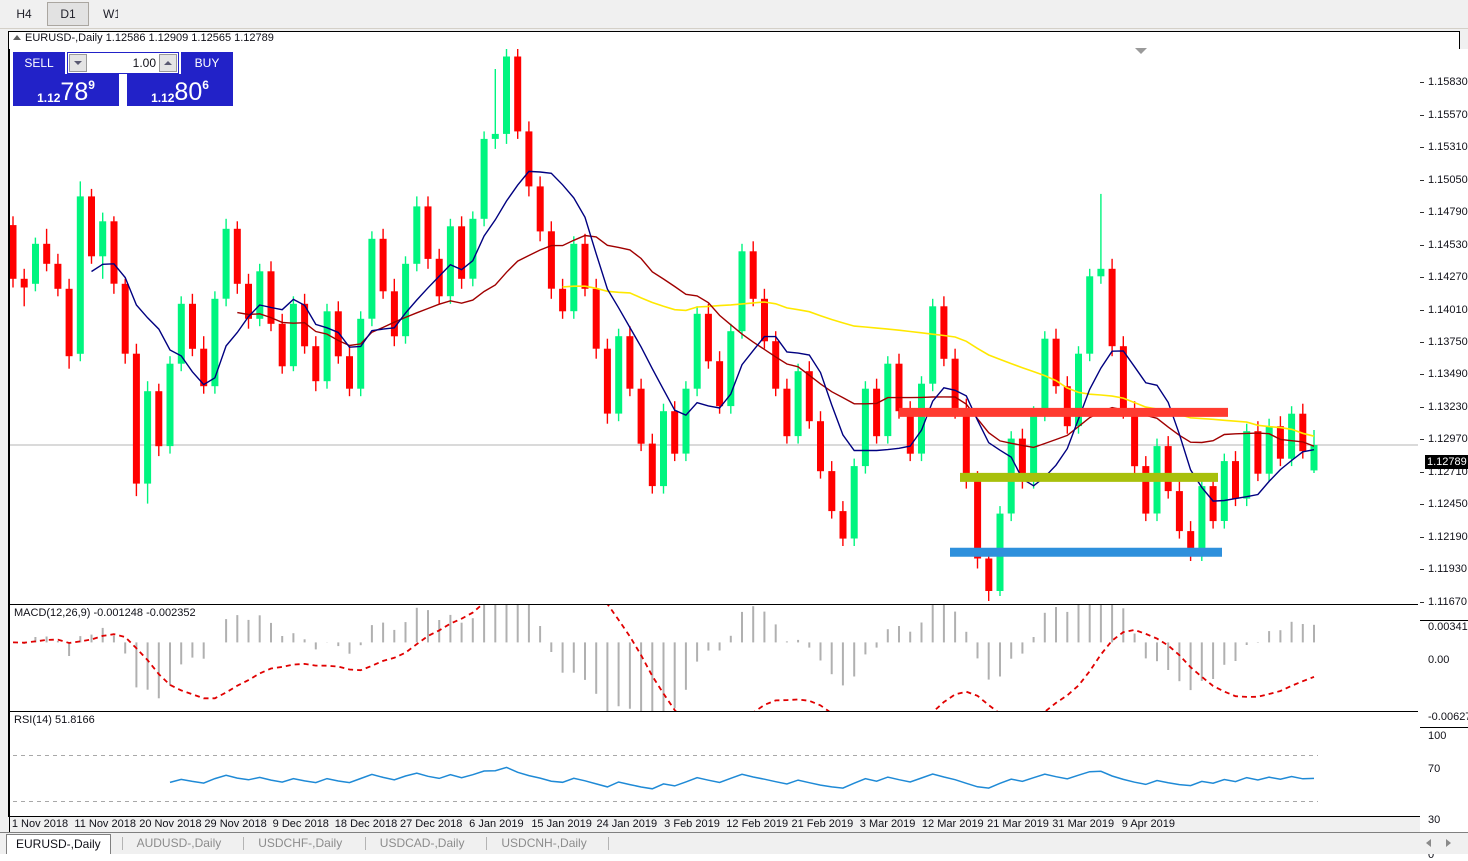  What do you see at coordinates (692, 824) in the screenshot?
I see `time-tick-label: 3 Feb 2019` at bounding box center [692, 824].